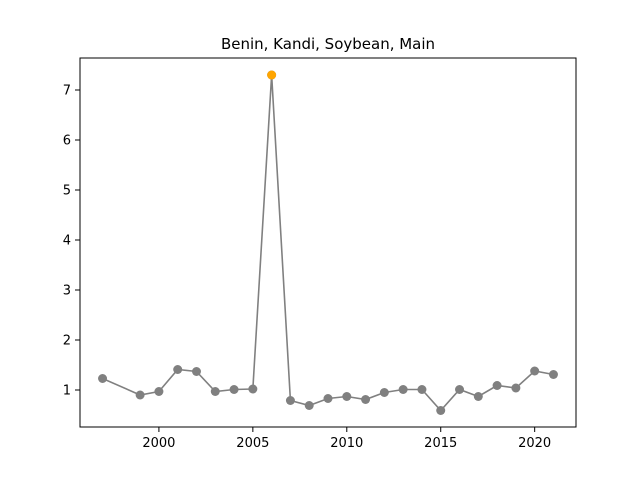  I want to click on x-tick-label: 2015, so click(440, 443).